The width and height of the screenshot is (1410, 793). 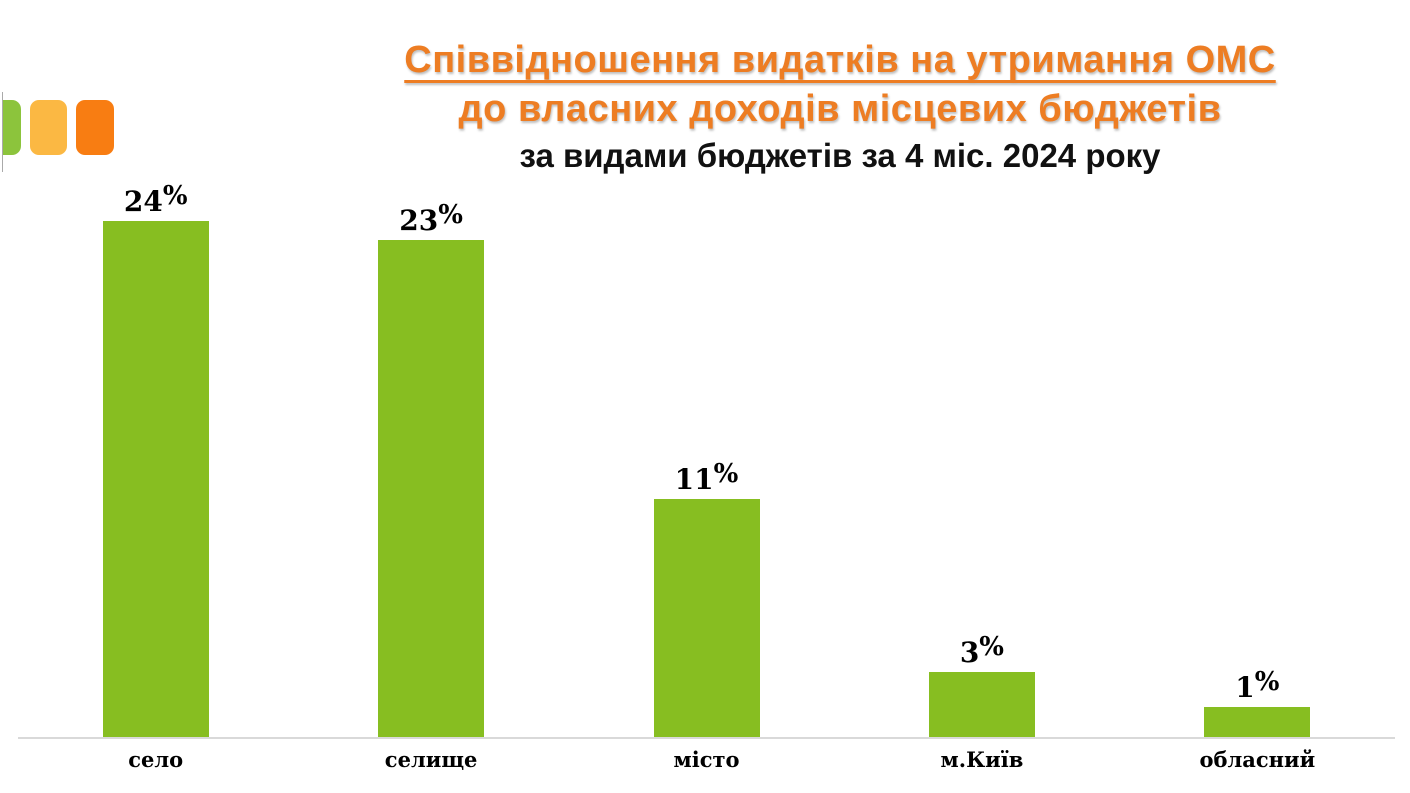 I want to click on bar-column: 23%, so click(x=430, y=461).